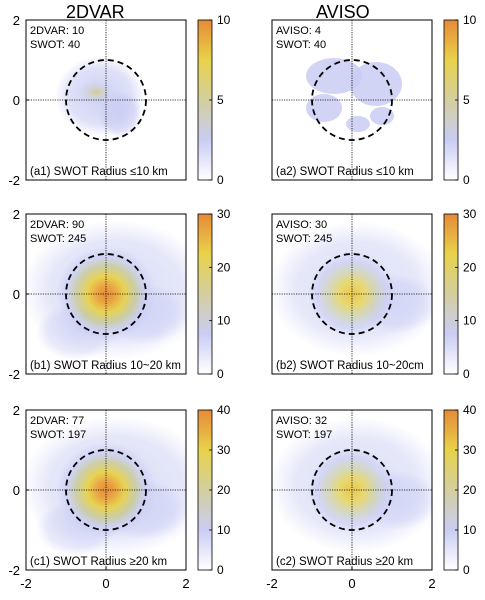  What do you see at coordinates (344, 562) in the screenshot?
I see `panel-caption: (c2) SWOT Radius ≥20 km` at bounding box center [344, 562].